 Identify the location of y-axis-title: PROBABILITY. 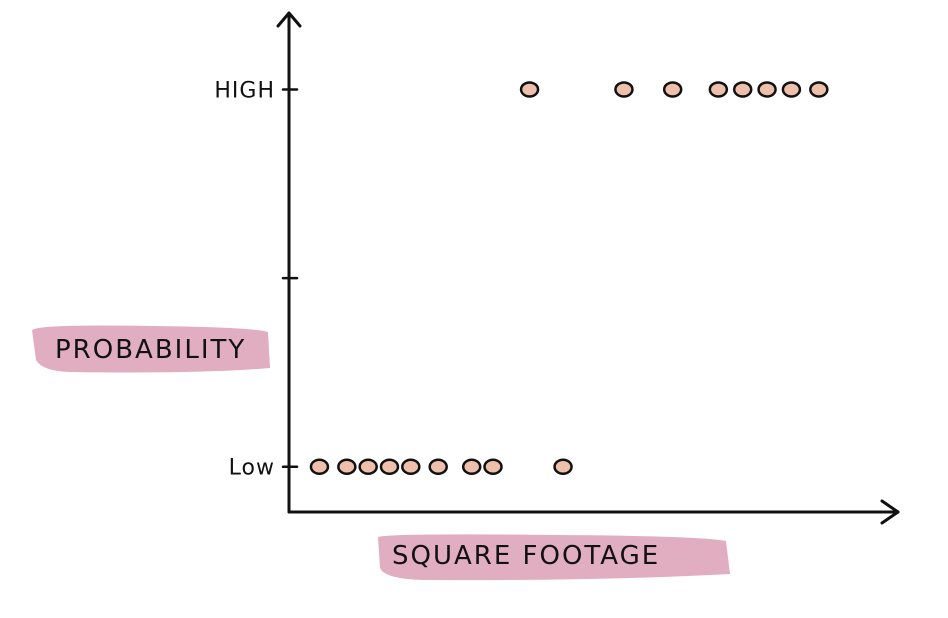
(150, 350).